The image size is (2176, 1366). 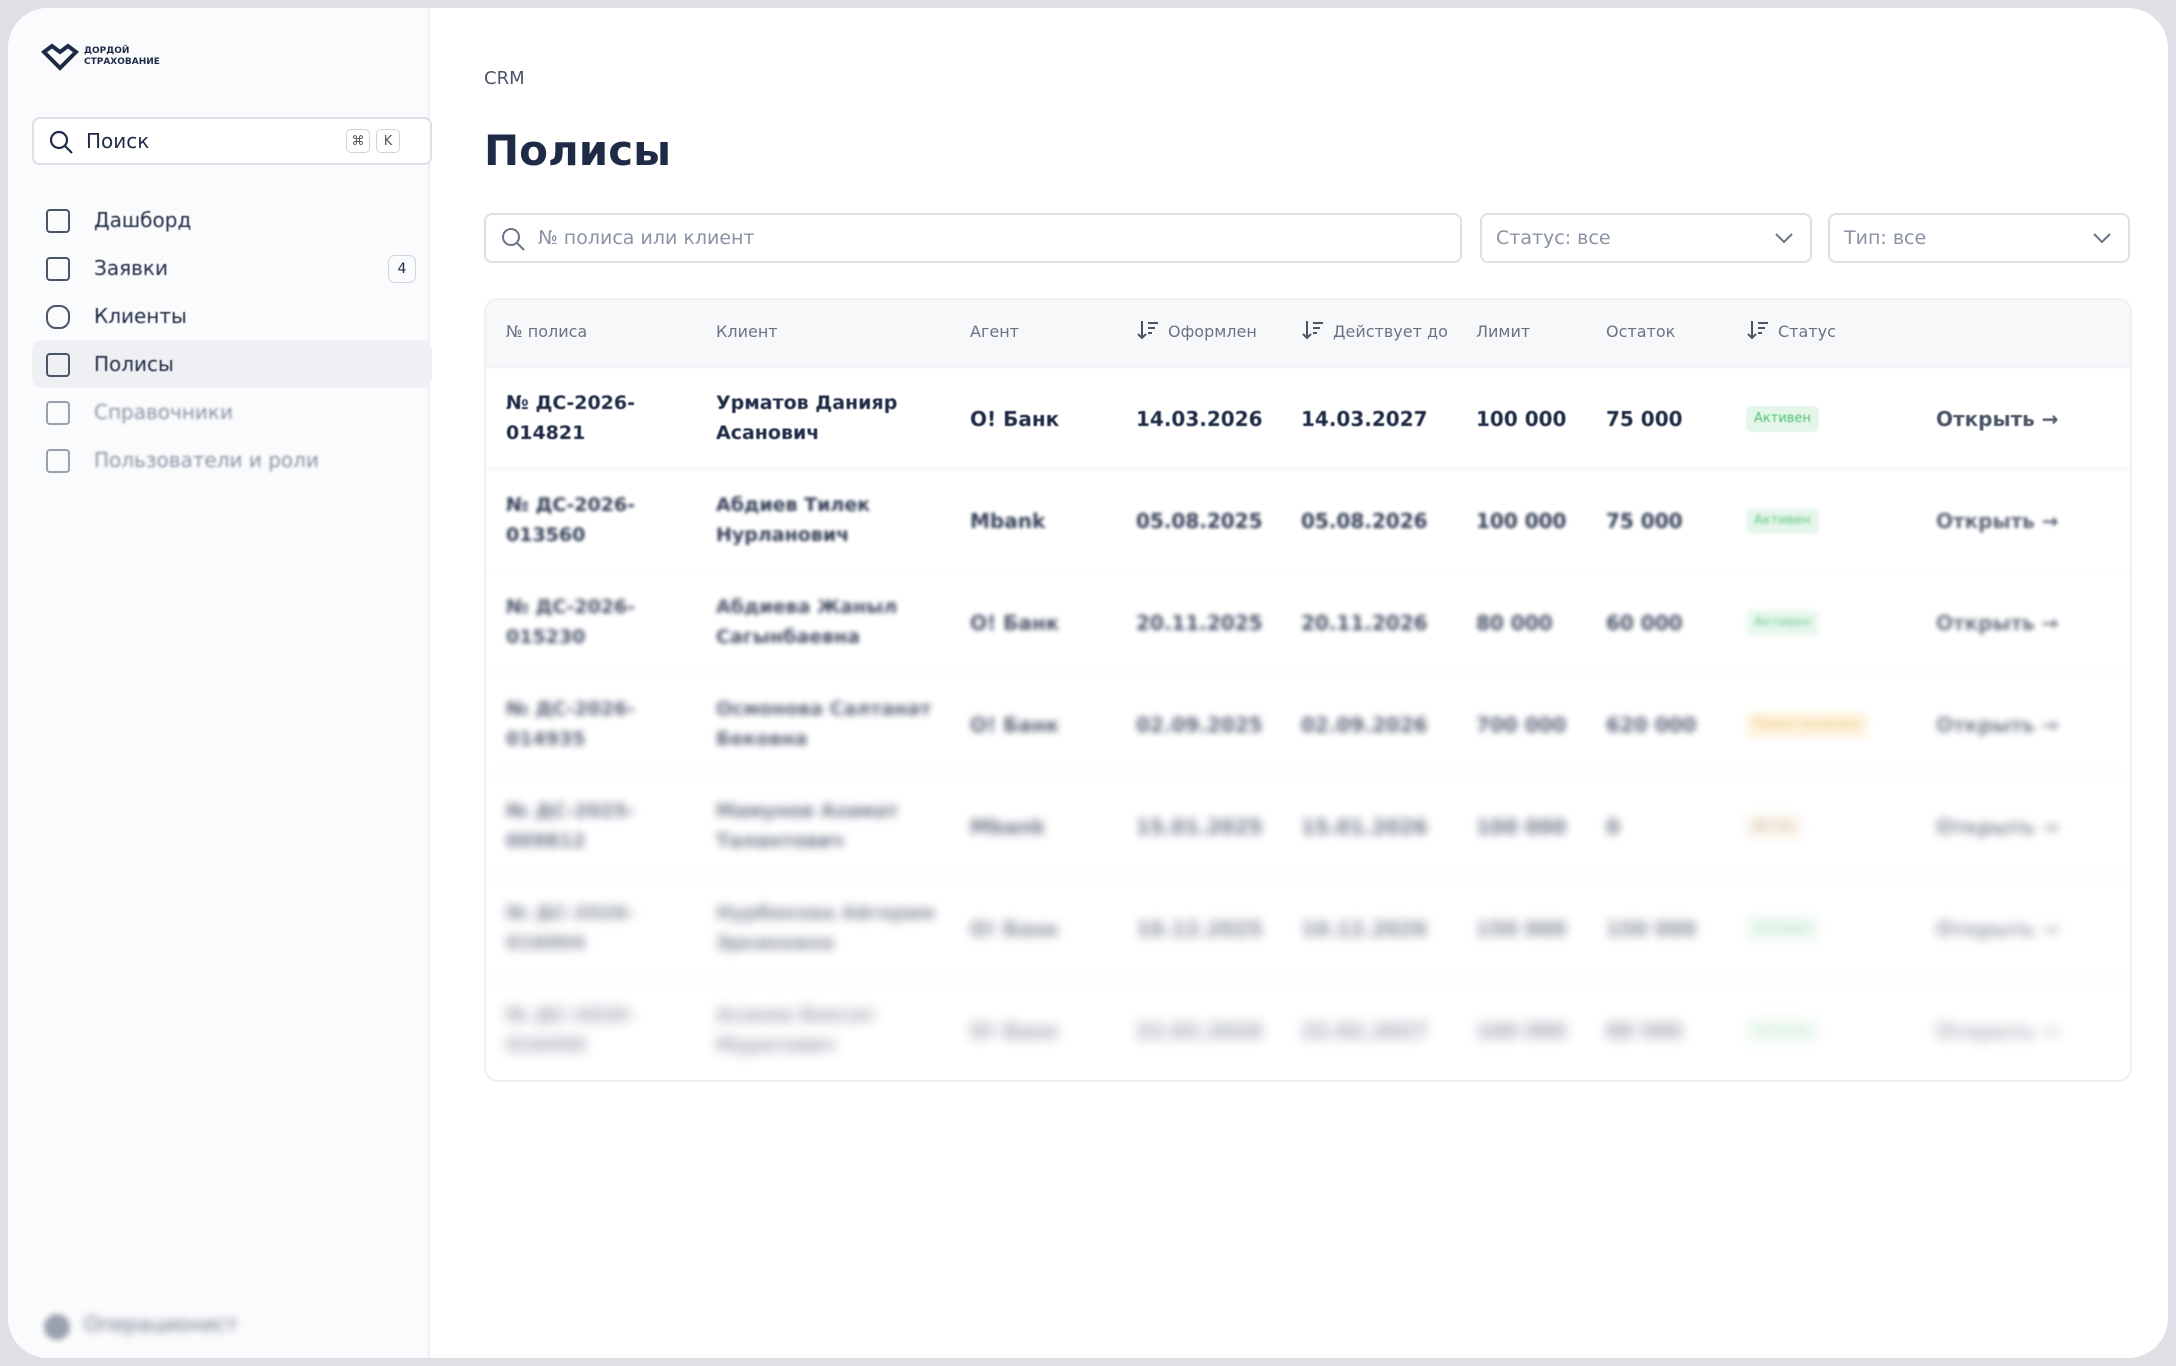 What do you see at coordinates (161, 1324) in the screenshot?
I see `user-name: Операционист` at bounding box center [161, 1324].